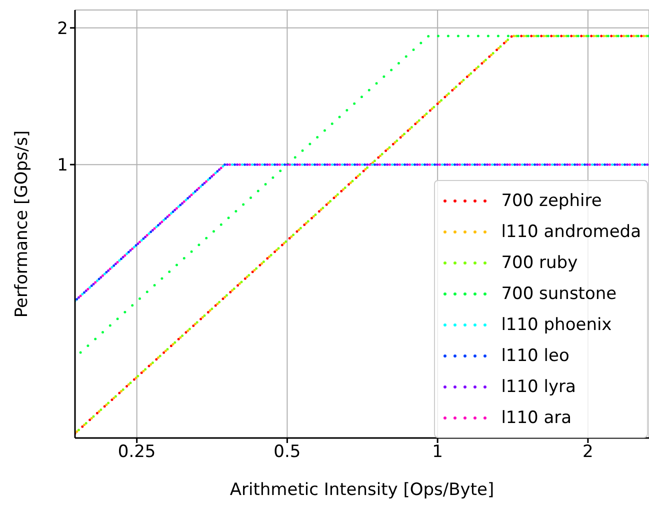 Image resolution: width=649 pixels, height=506 pixels. What do you see at coordinates (556, 324) in the screenshot?
I see `legend-label: l110 phoenix` at bounding box center [556, 324].